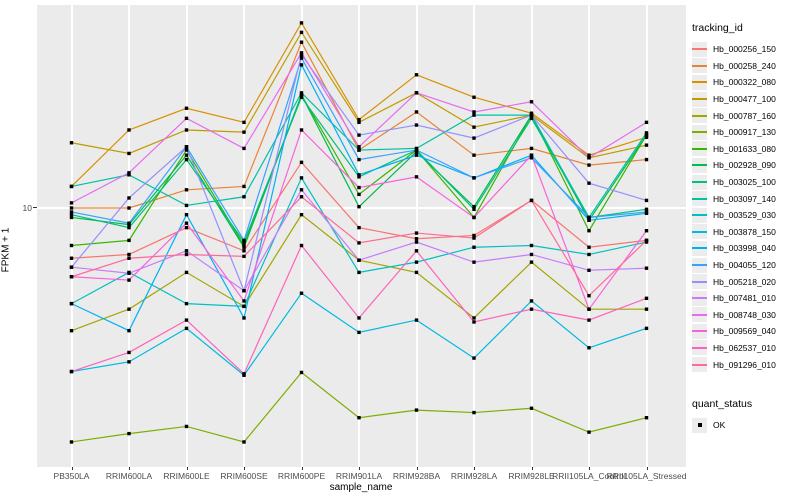  I want to click on legend-title-tracking-id: tracking_id, so click(717, 28).